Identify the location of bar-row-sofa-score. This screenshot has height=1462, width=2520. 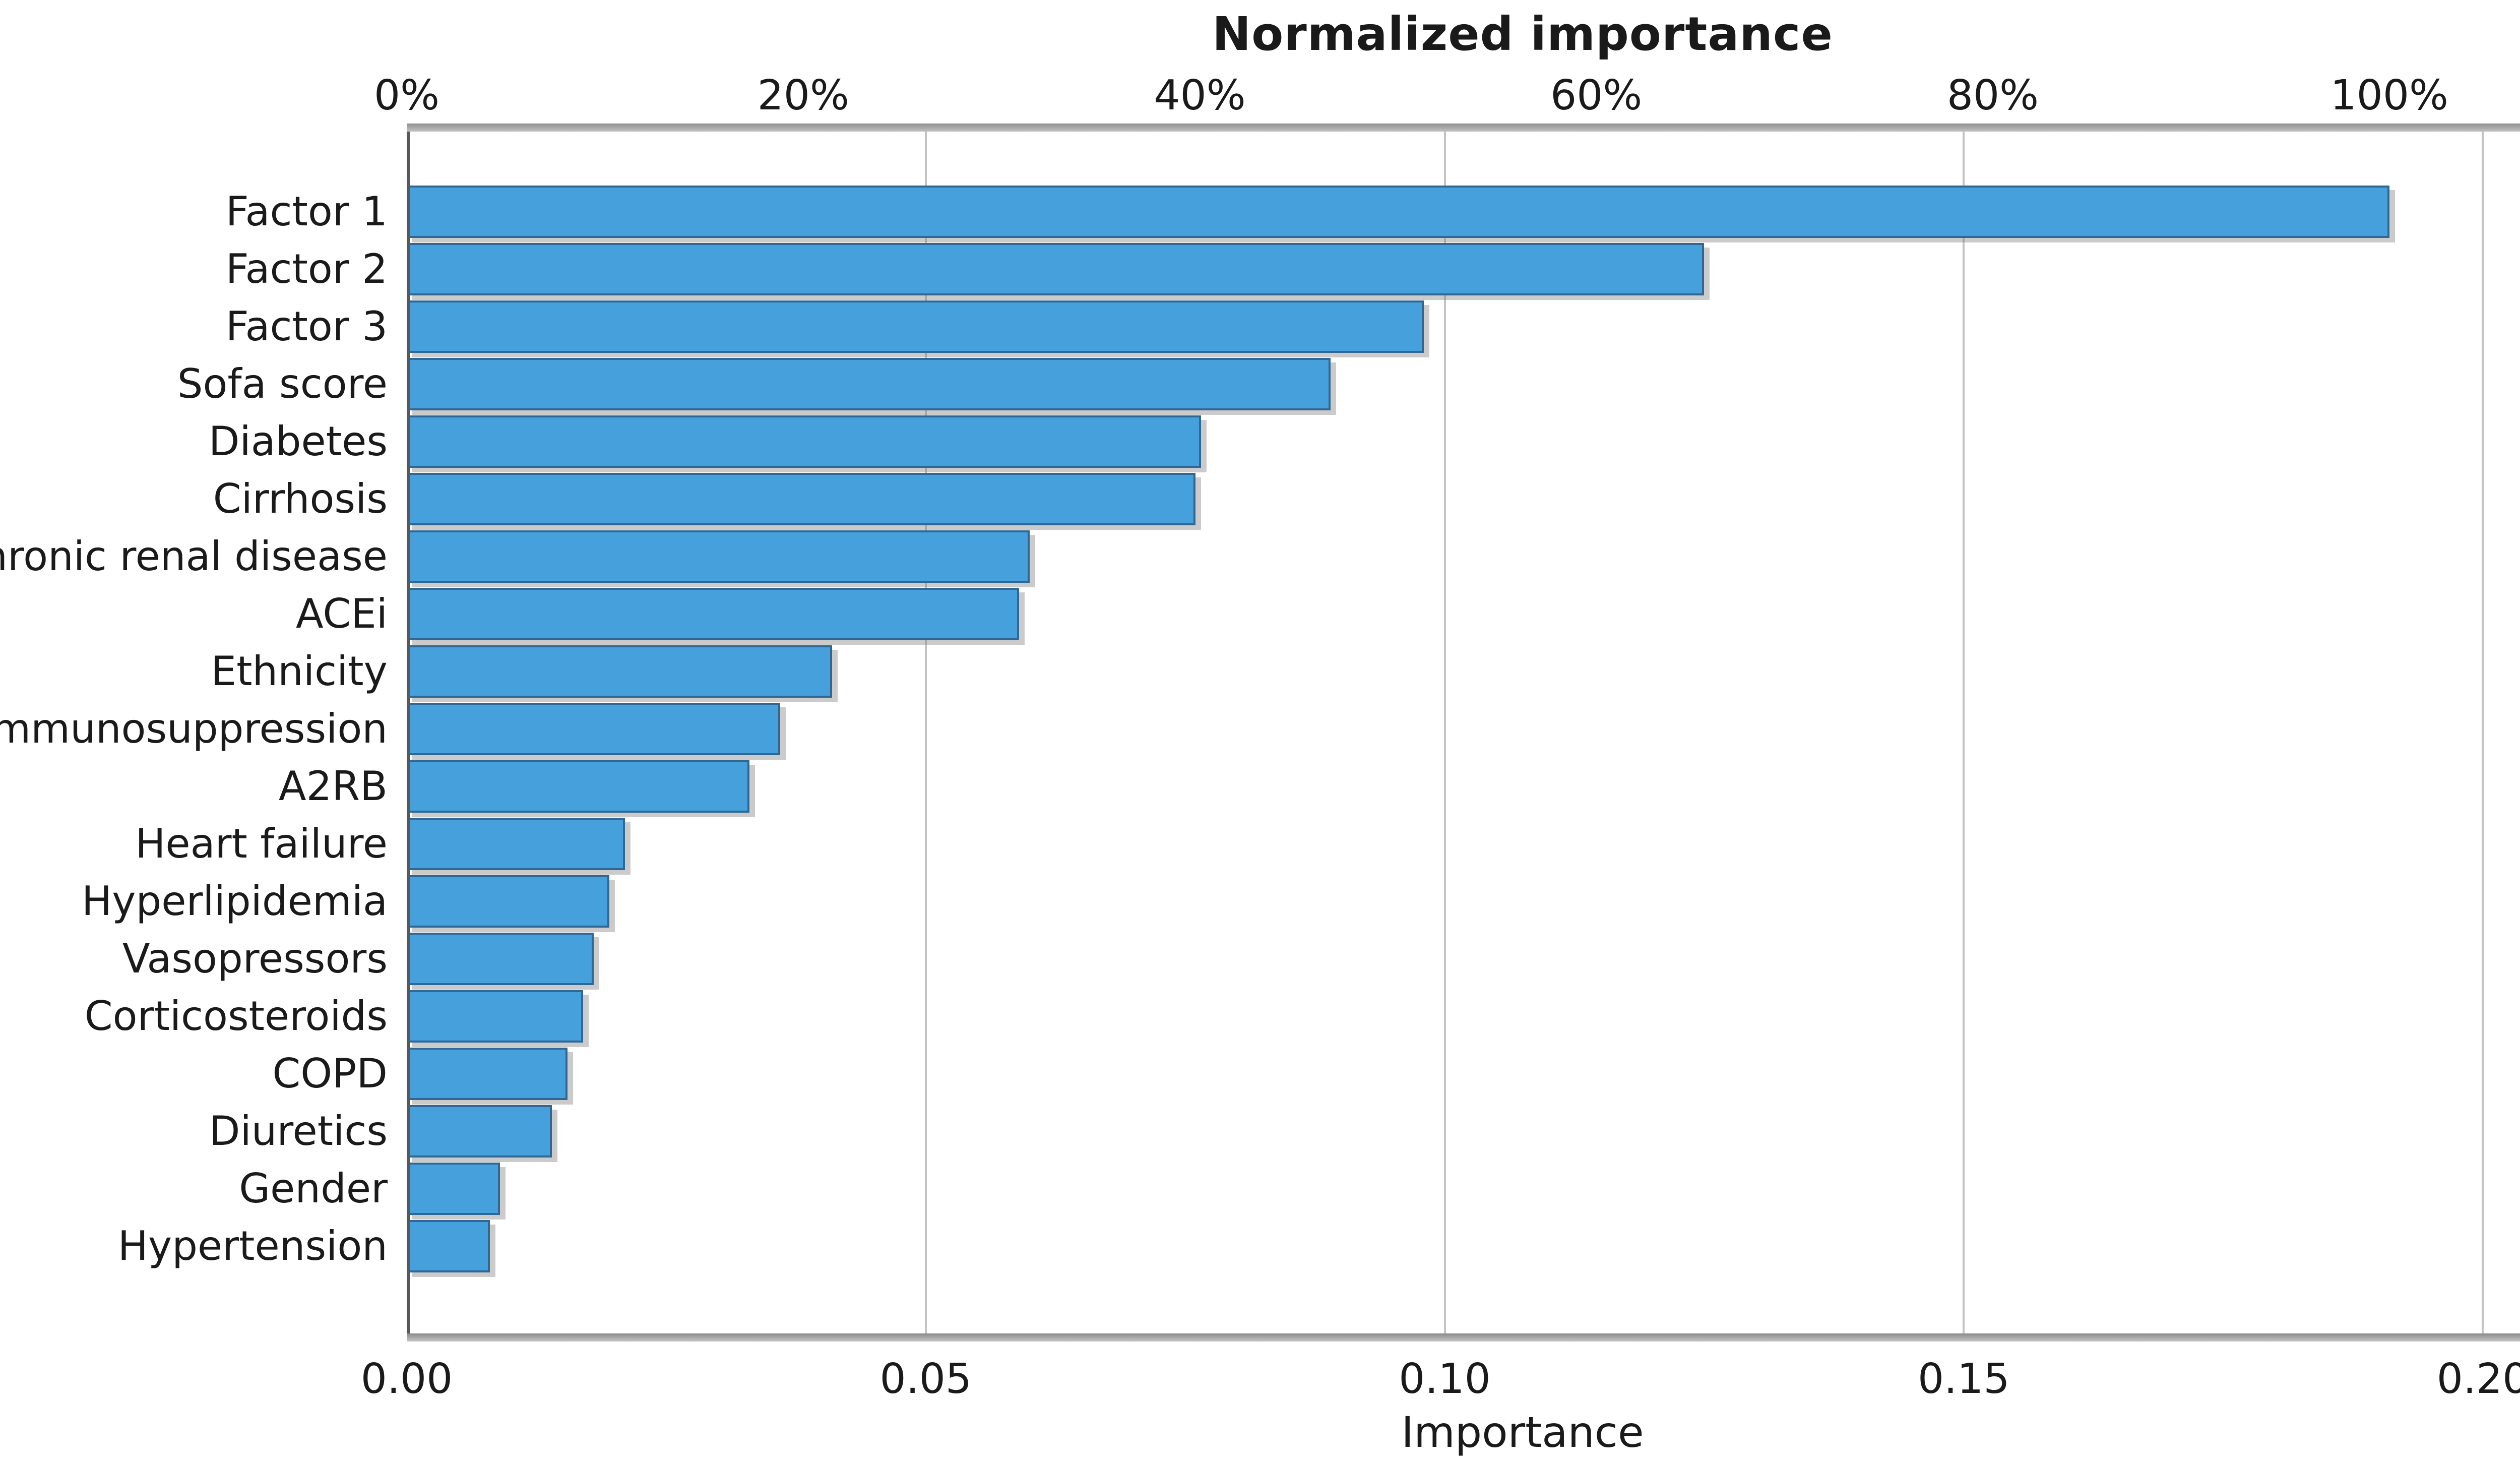
(1463, 384).